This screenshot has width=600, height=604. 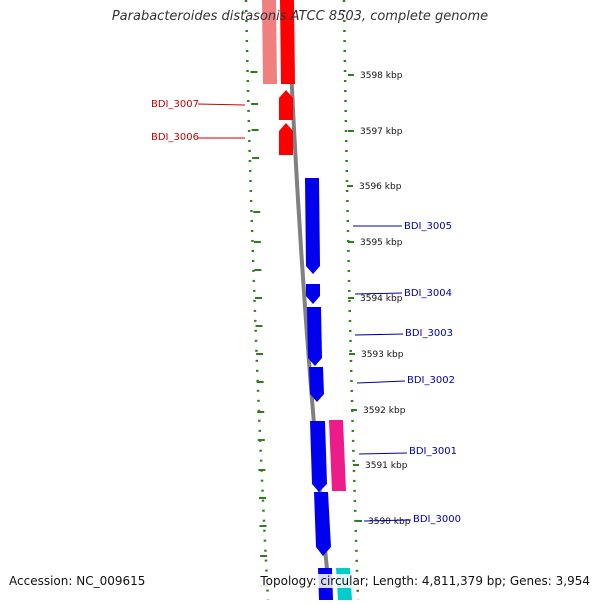 What do you see at coordinates (337, 455) in the screenshot?
I see `pink-feature` at bounding box center [337, 455].